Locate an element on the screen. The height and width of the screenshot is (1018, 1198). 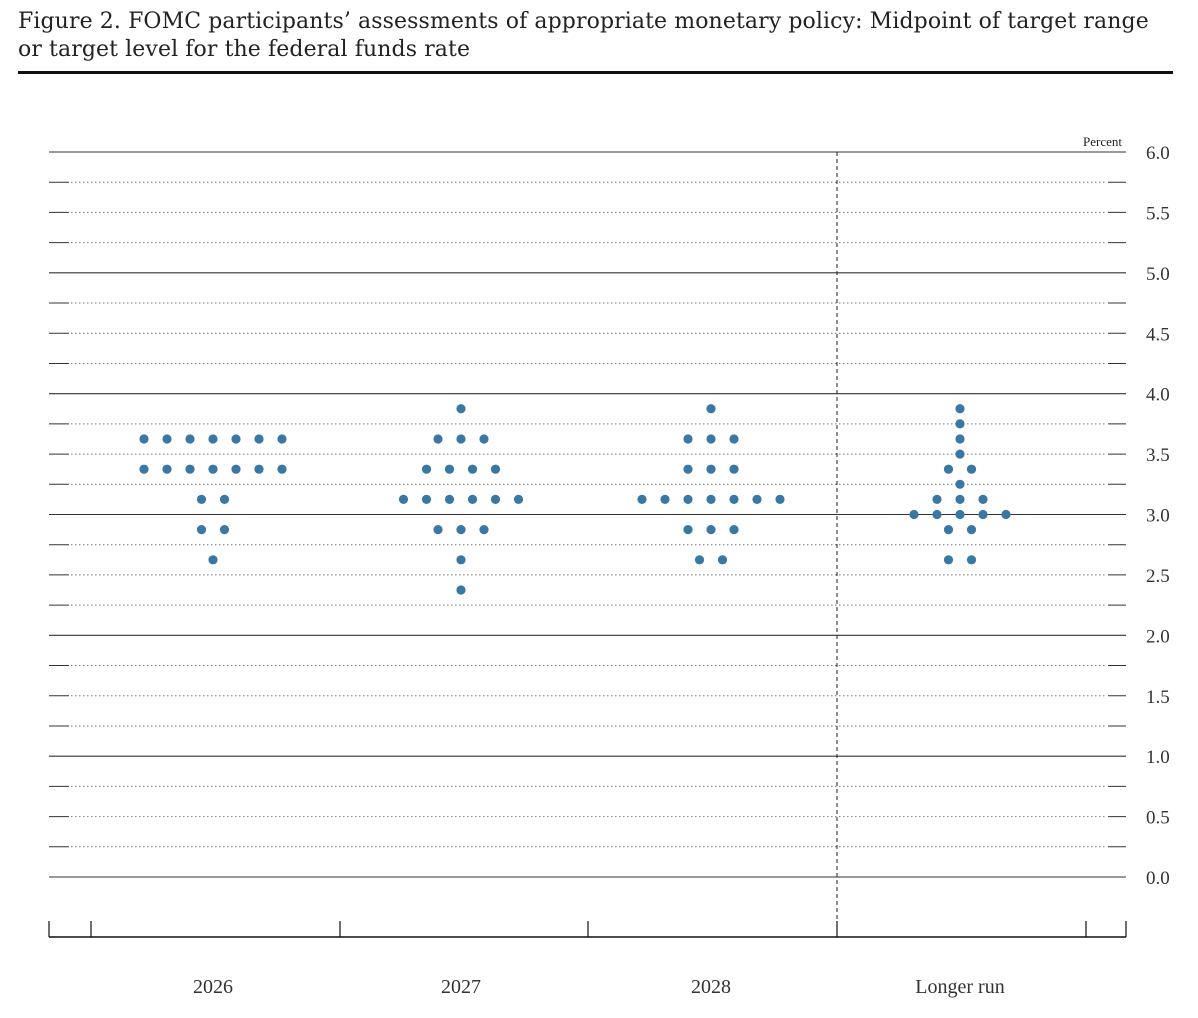
x-category-label: 2026 is located at coordinates (213, 987).